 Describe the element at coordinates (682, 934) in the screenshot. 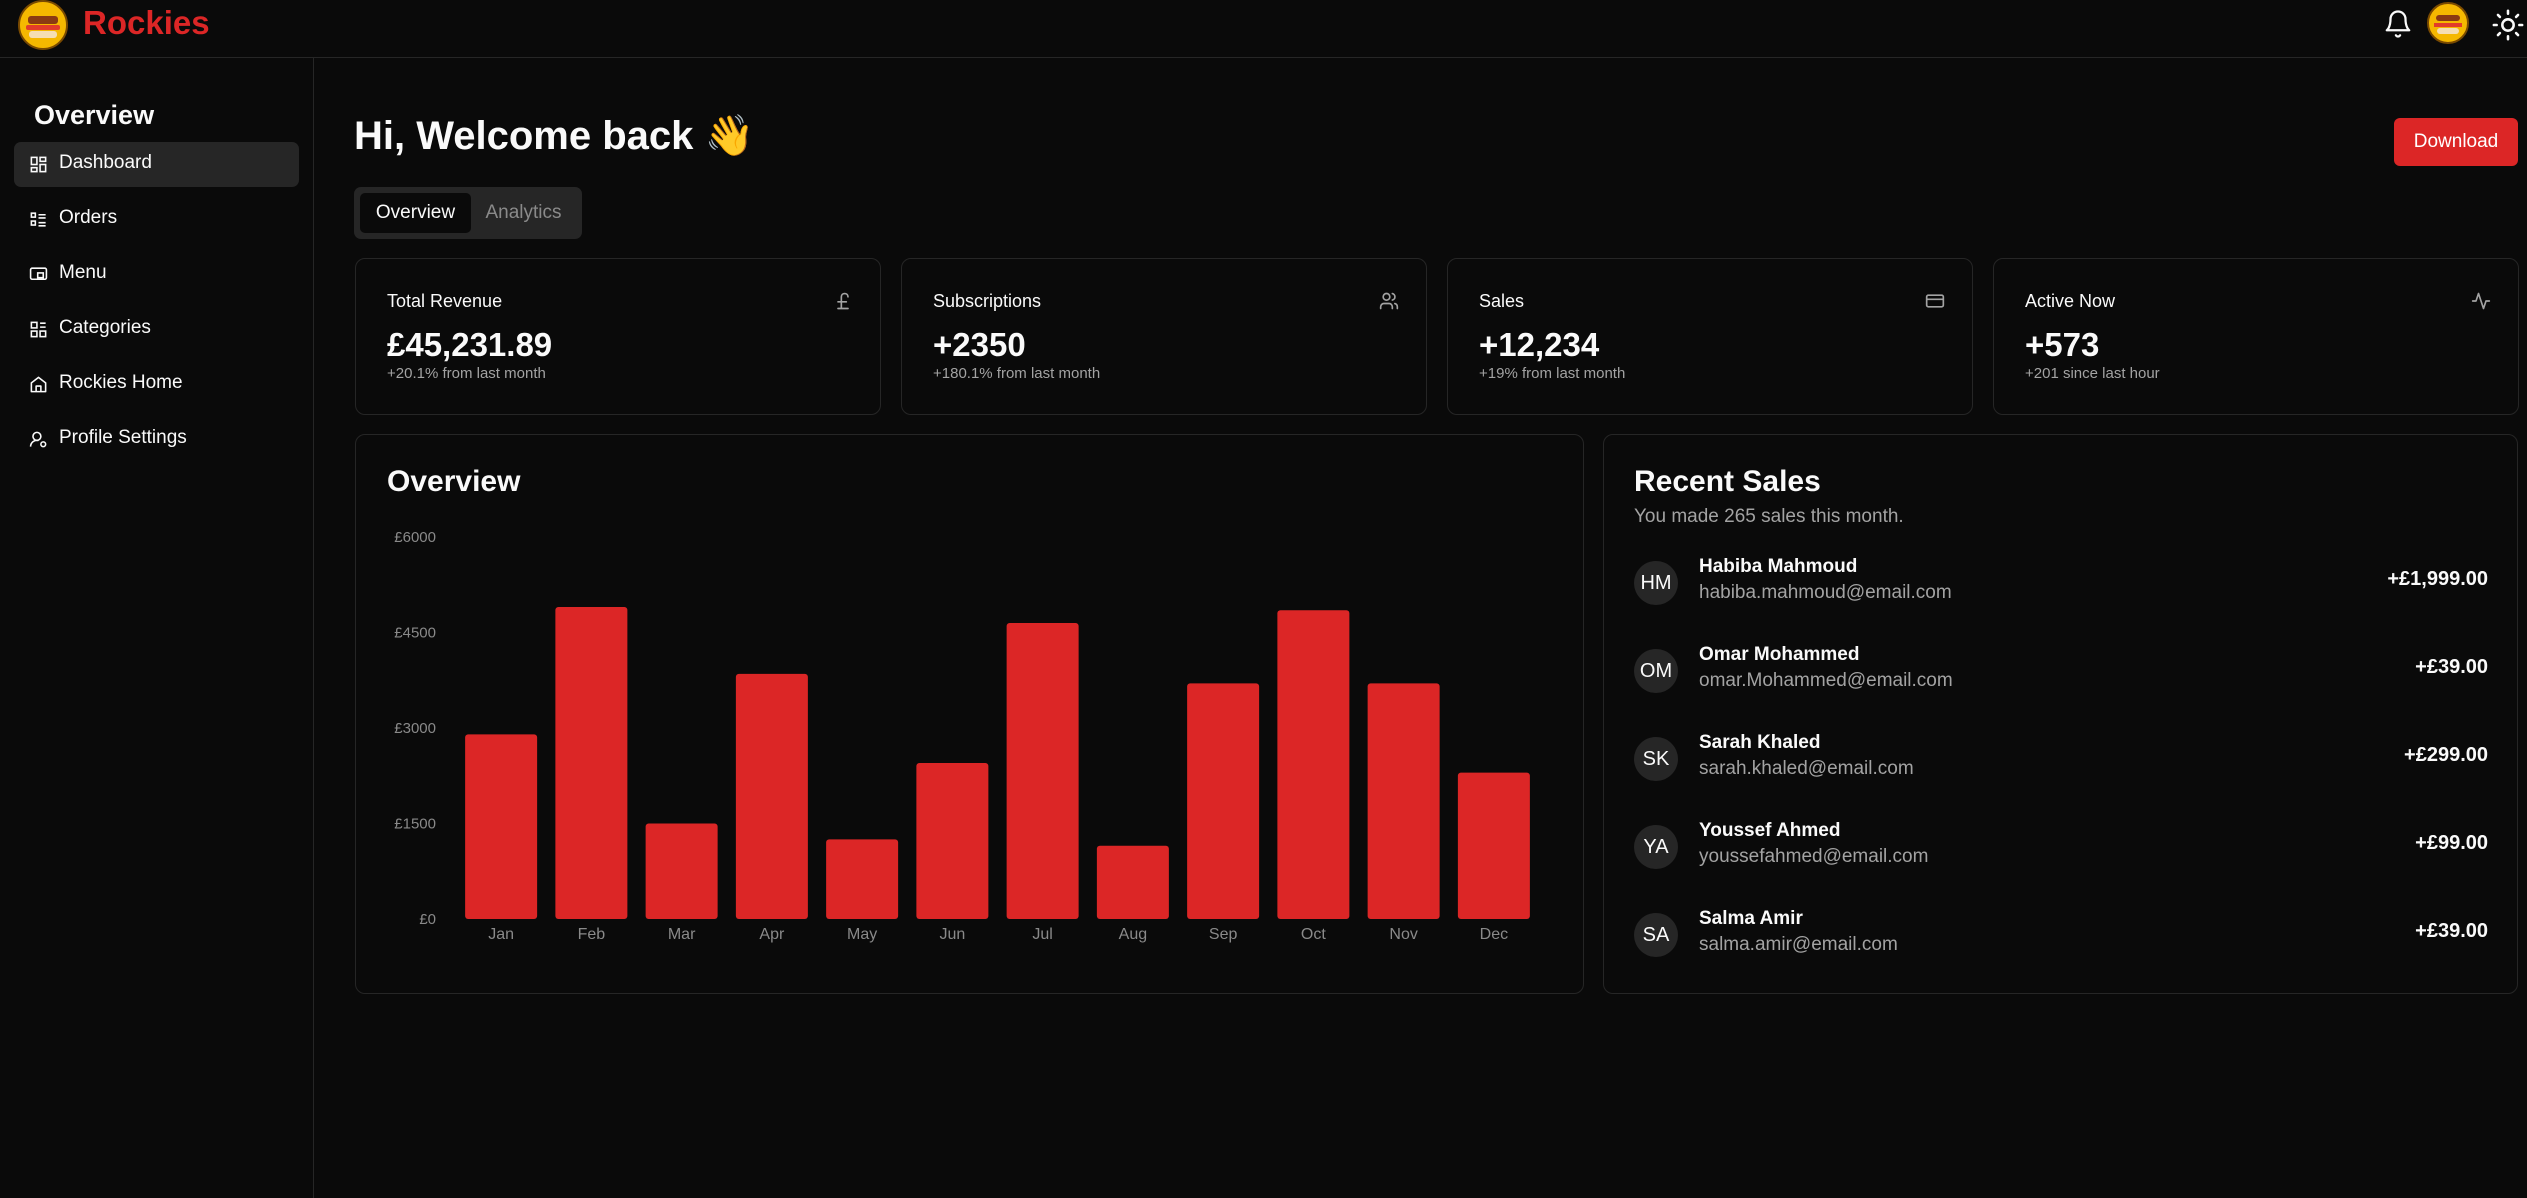

I see `x-tick-label: Mar` at that location.